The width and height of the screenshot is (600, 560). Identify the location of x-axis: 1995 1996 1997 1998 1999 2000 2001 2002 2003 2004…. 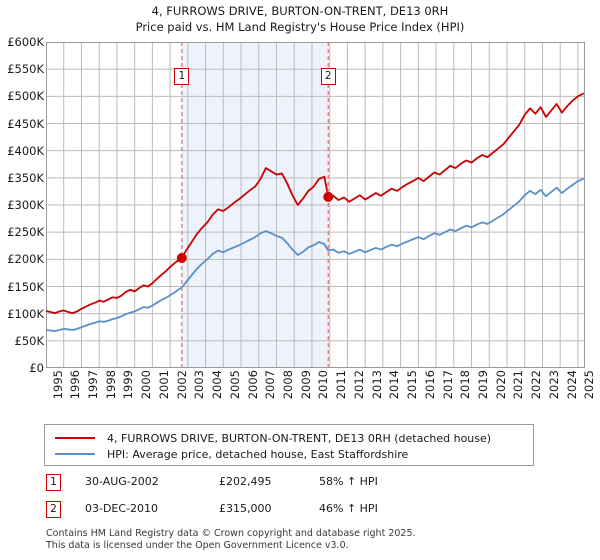
(321, 390).